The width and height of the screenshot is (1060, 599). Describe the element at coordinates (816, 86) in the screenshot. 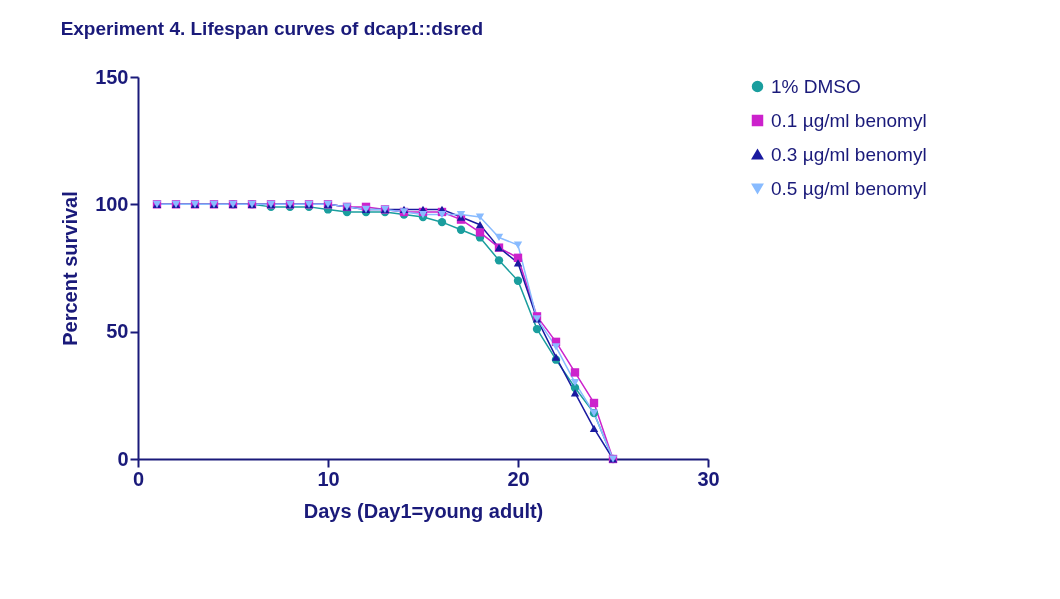

I see `legend-label: 1% DMSO` at that location.